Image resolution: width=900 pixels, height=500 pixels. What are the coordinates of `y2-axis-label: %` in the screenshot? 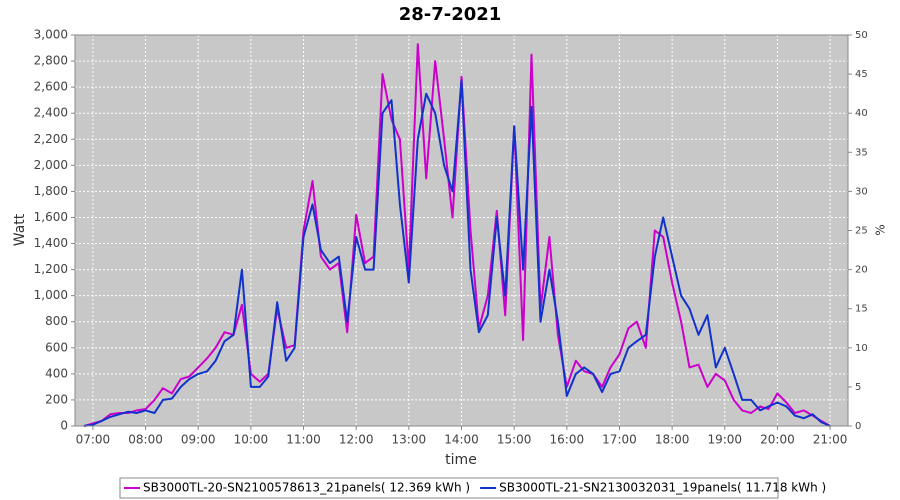 It's located at (881, 229).